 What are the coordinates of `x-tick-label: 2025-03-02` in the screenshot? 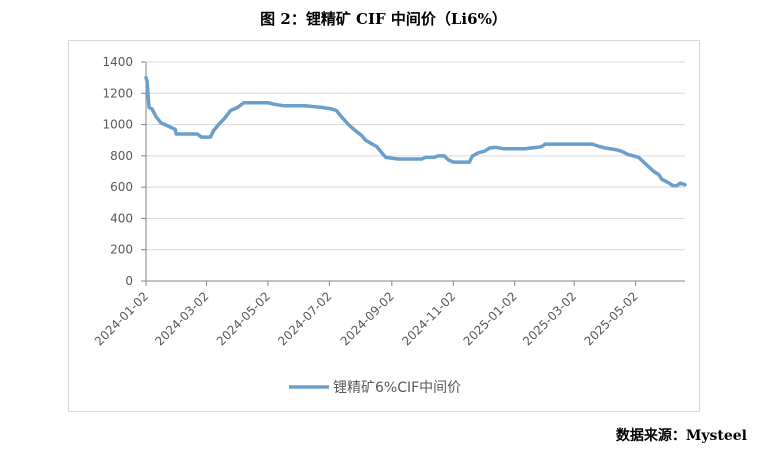 It's located at (549, 318).